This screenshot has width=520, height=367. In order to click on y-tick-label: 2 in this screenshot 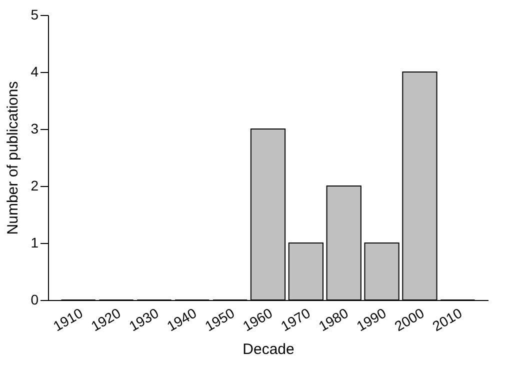, I will do `click(34, 186)`.